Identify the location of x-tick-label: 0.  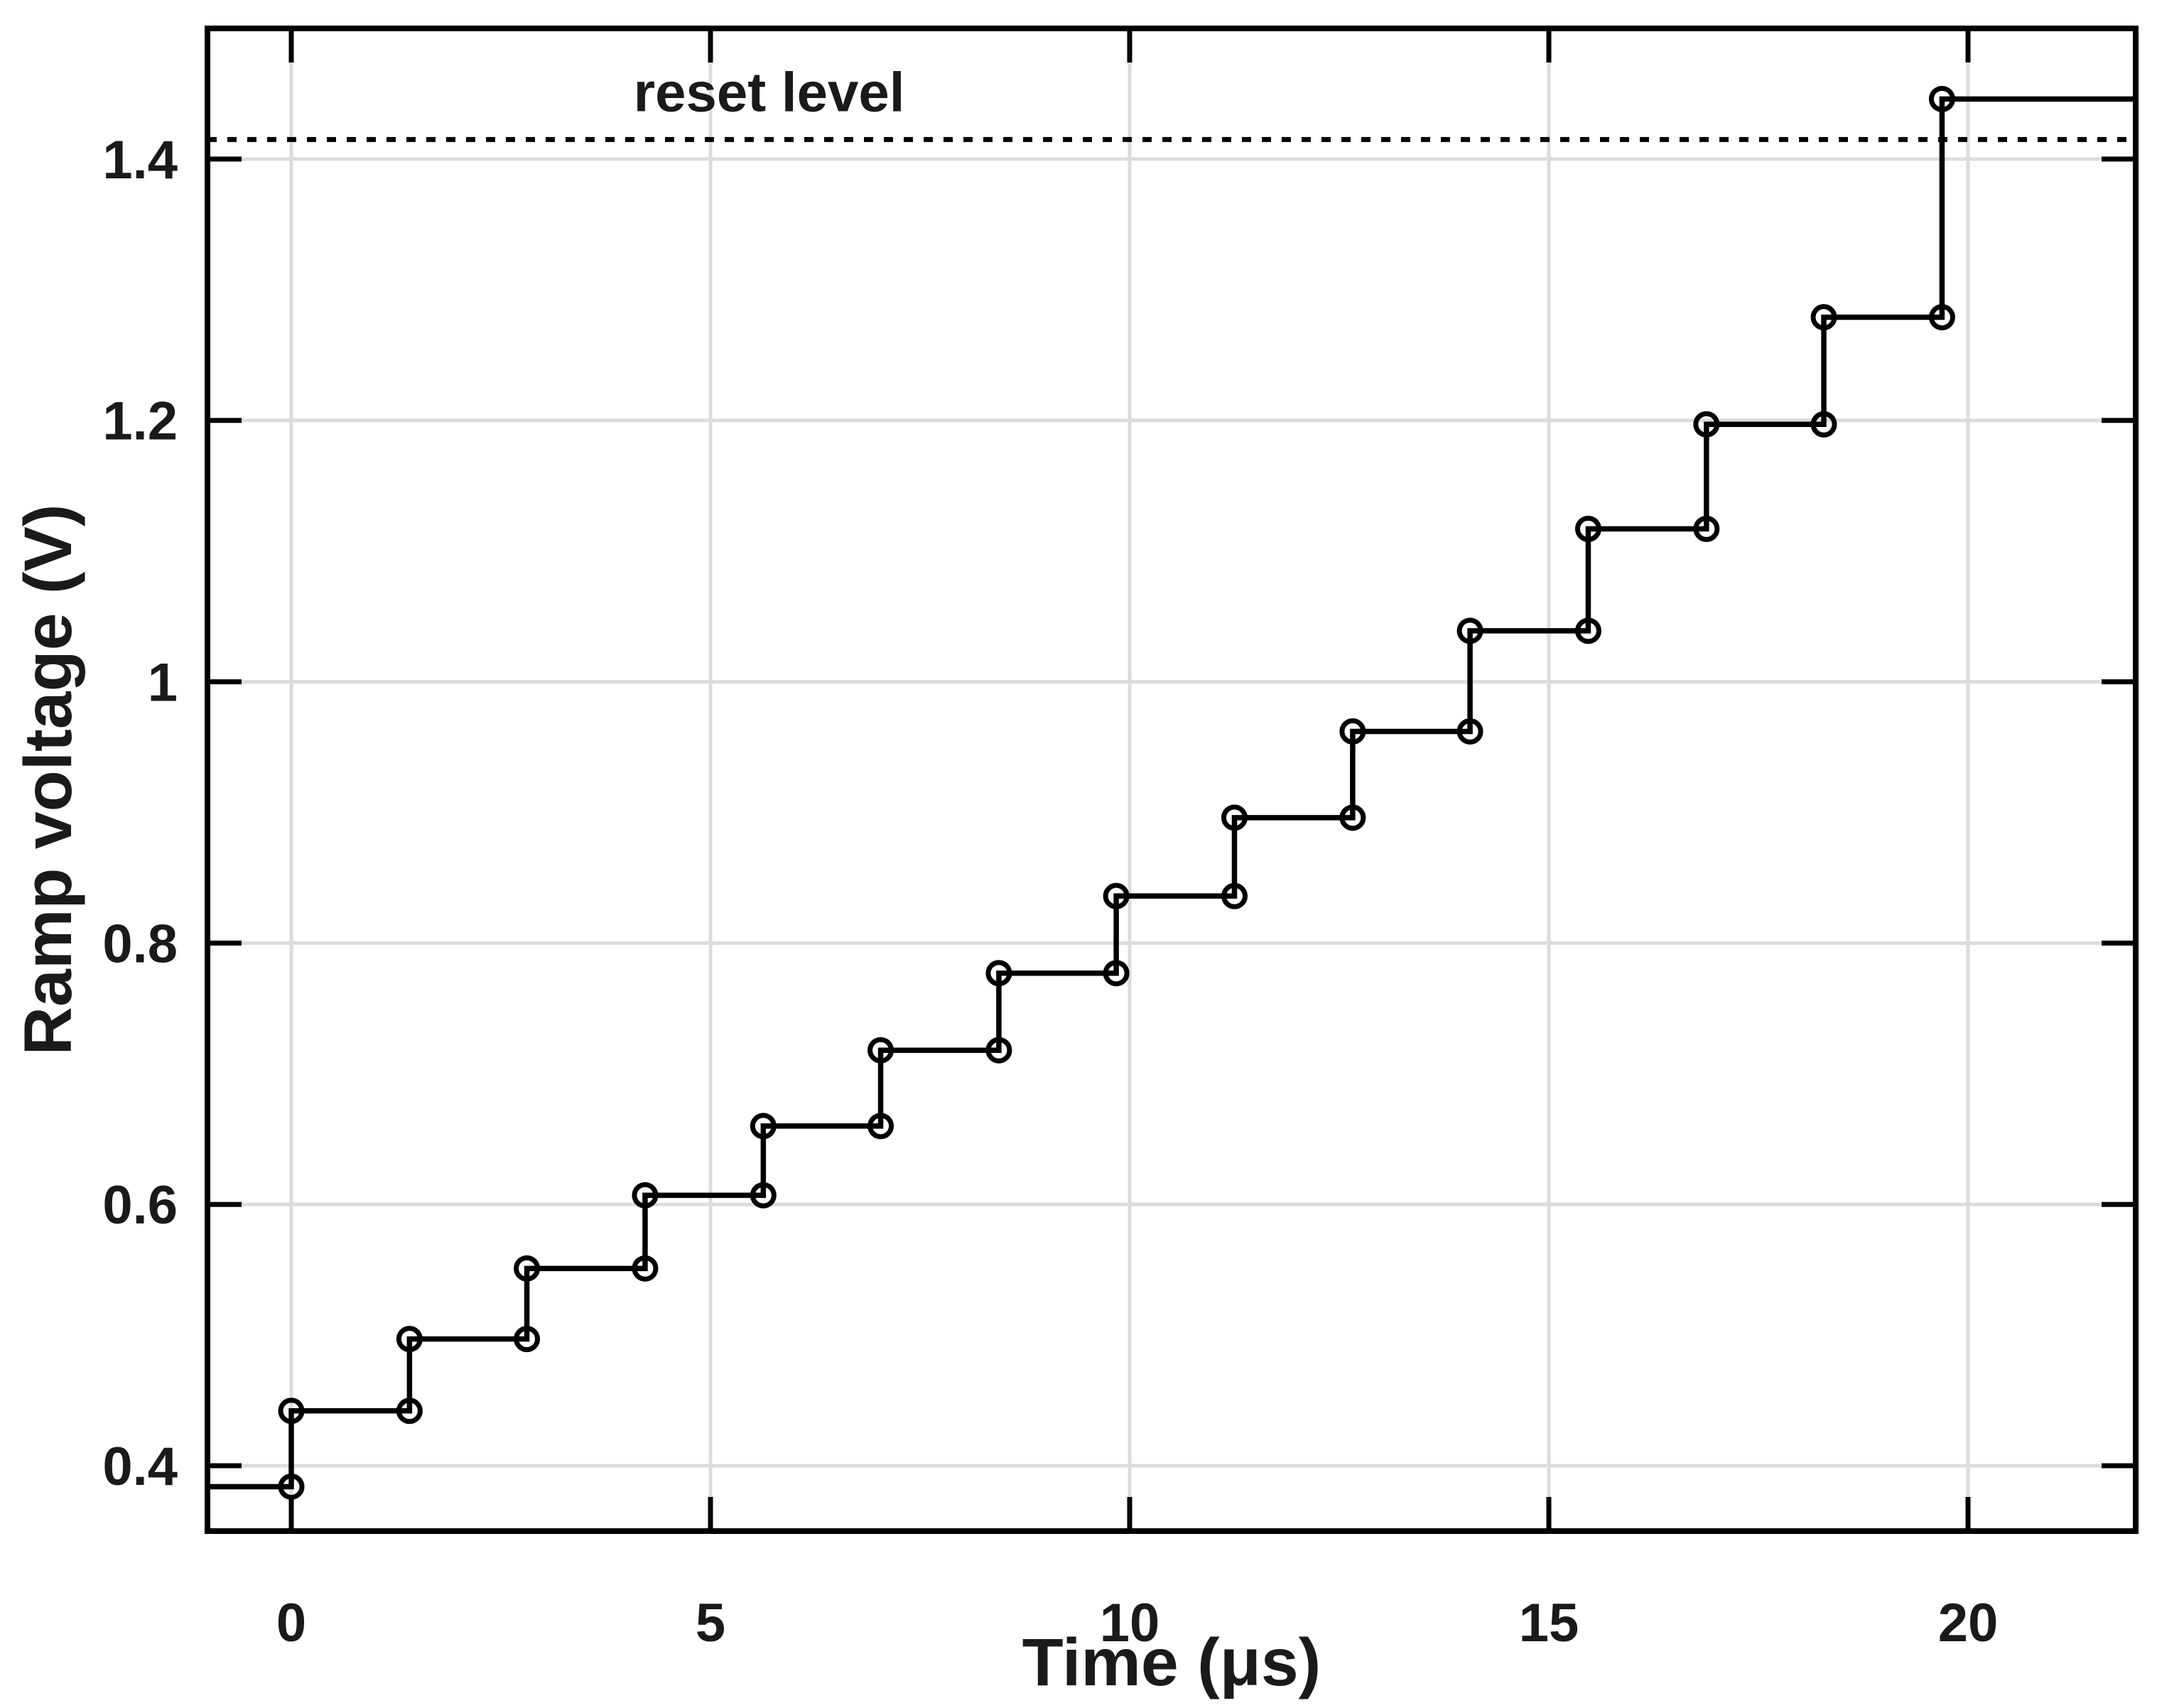
(291, 1623).